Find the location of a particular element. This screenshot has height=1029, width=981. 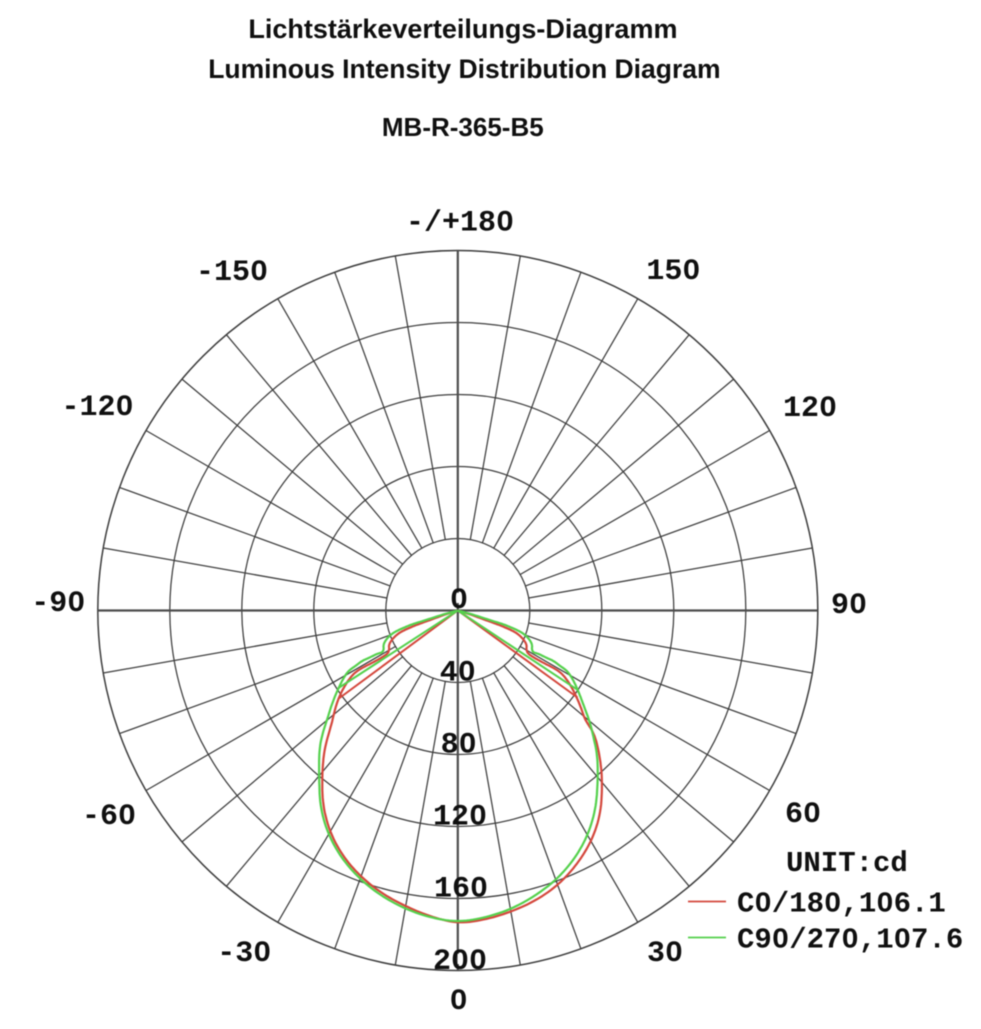

svg-text:Luminous Intensity Distributio: Luminous Intensity Distribution Diagram is located at coordinates (464, 69).